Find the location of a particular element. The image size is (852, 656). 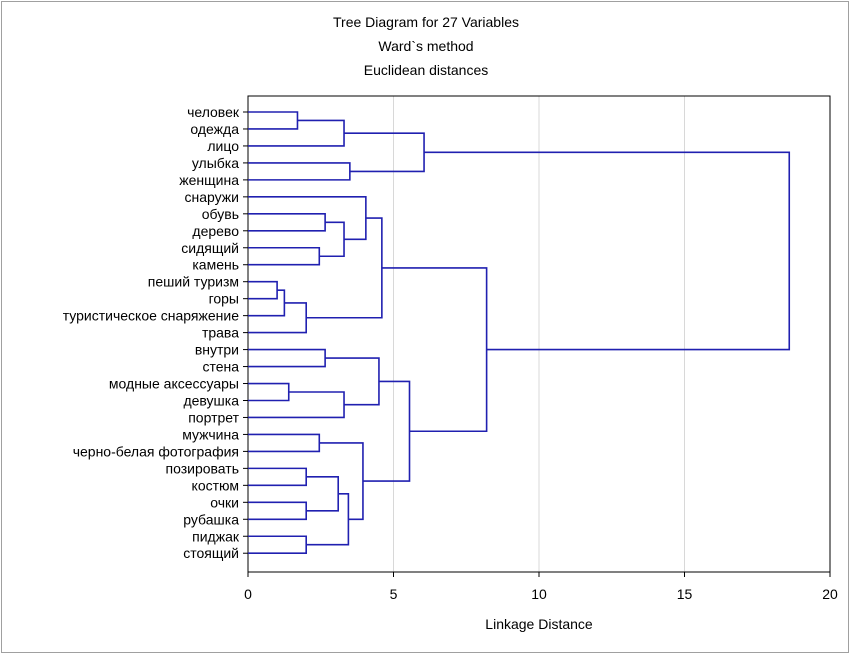

x-tick-label: 0 is located at coordinates (248, 594).